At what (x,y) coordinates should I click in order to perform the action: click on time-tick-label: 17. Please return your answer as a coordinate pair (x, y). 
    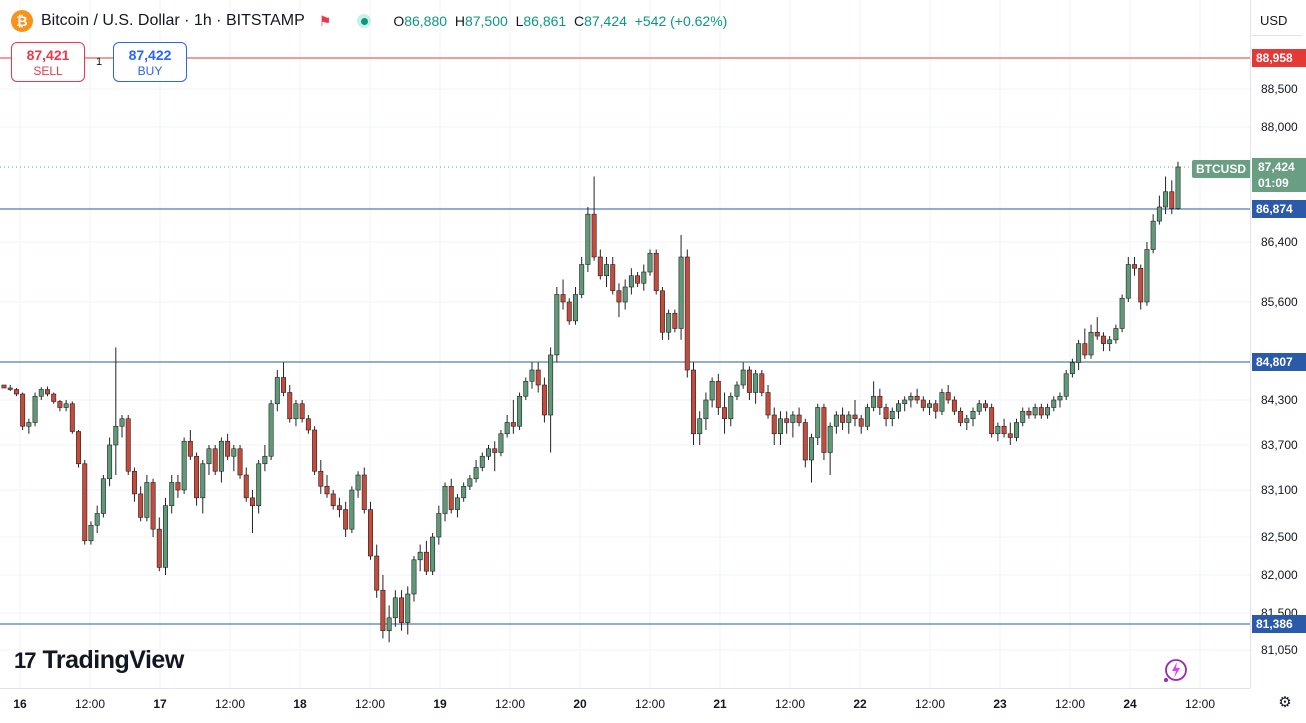
    Looking at the image, I should click on (160, 704).